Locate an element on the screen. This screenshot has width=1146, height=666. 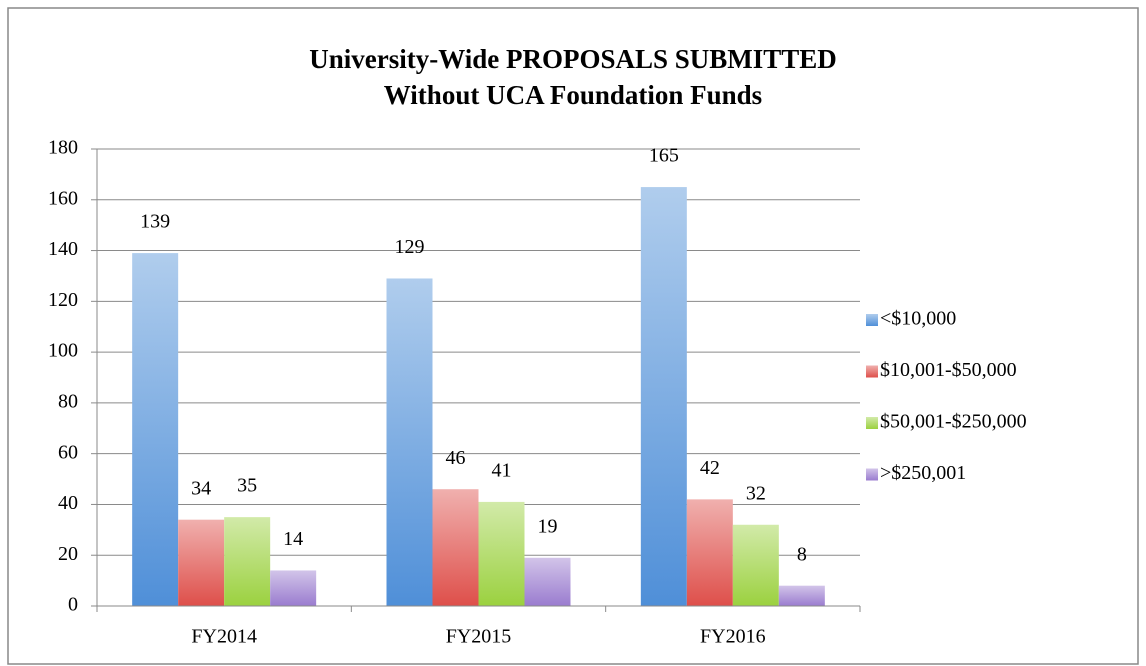
legend-label: $50,001-$250,000 is located at coordinates (953, 422).